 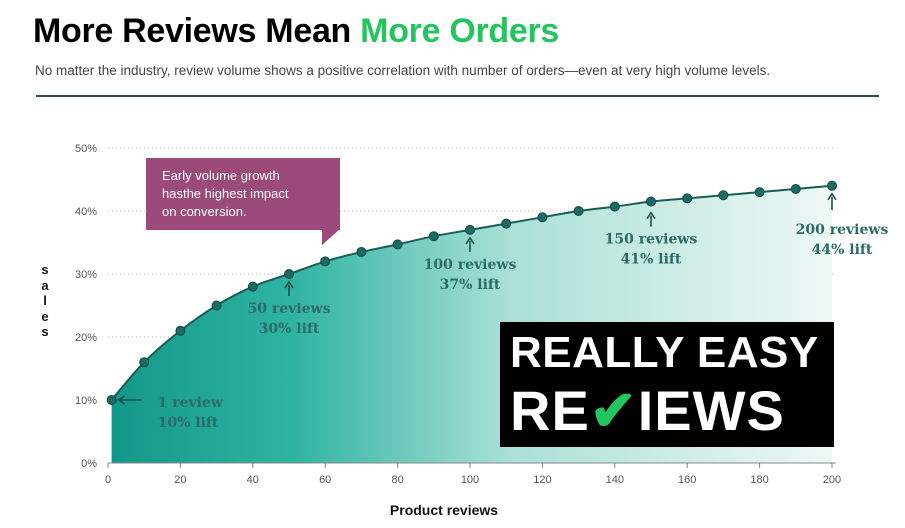 What do you see at coordinates (89, 464) in the screenshot?
I see `y-tick-label: 0%` at bounding box center [89, 464].